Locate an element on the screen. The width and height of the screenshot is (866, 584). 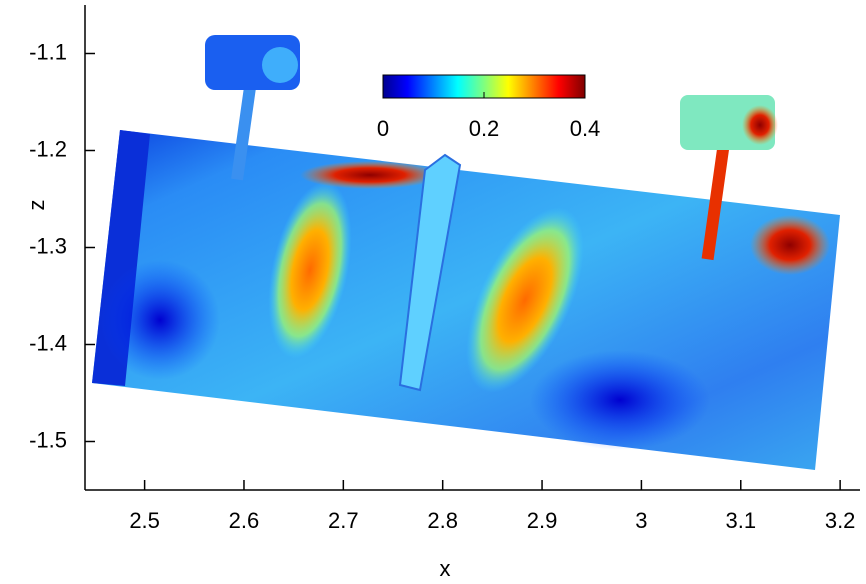
y-tick-label: -1.1 is located at coordinates (48, 51).